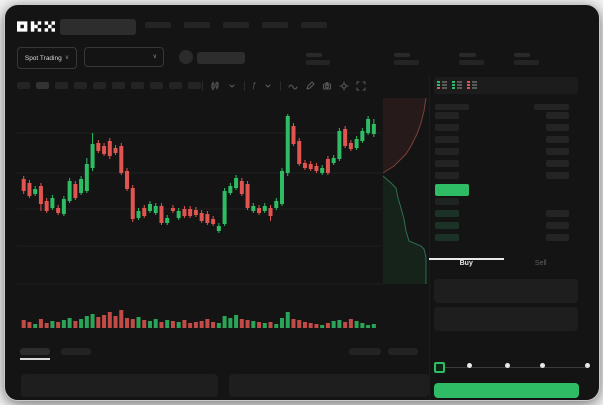  I want to click on camera-icon, so click(327, 86).